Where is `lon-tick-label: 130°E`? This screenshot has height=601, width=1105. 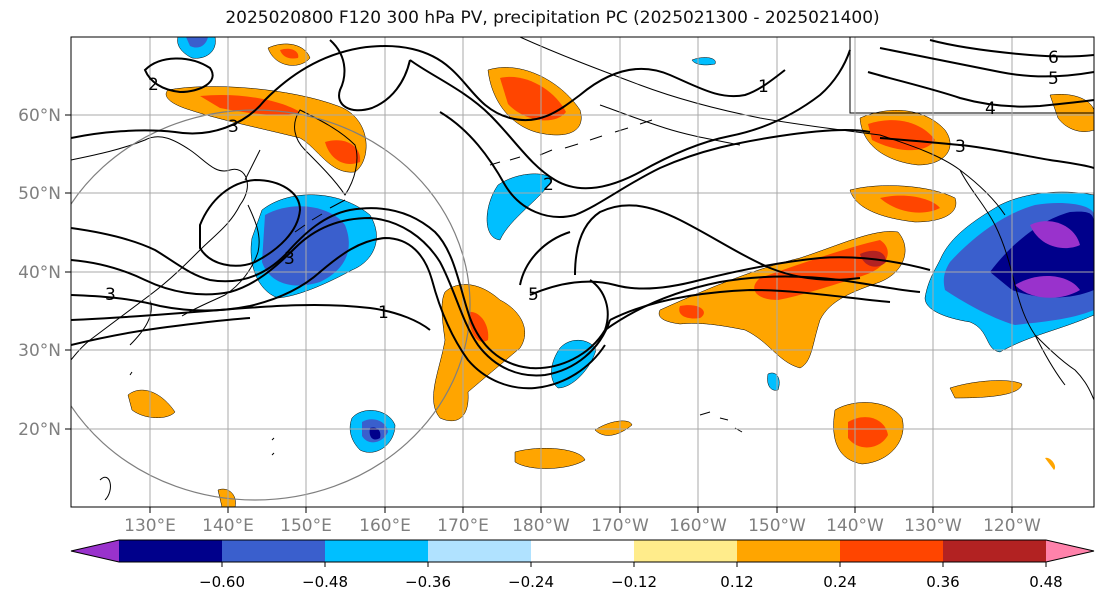 lon-tick-label: 130°E is located at coordinates (150, 526).